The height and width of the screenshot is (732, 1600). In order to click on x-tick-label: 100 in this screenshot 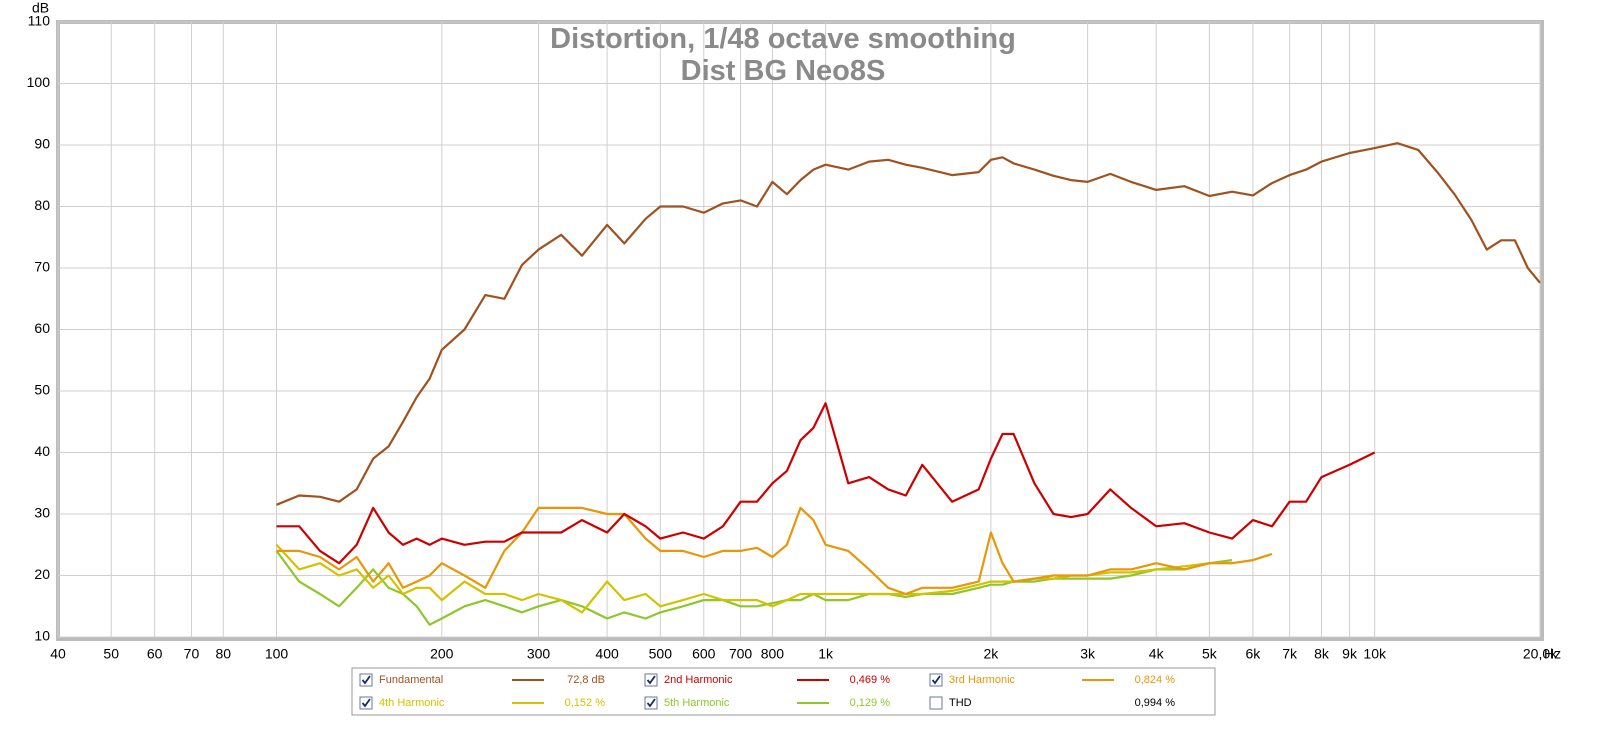, I will do `click(277, 654)`.